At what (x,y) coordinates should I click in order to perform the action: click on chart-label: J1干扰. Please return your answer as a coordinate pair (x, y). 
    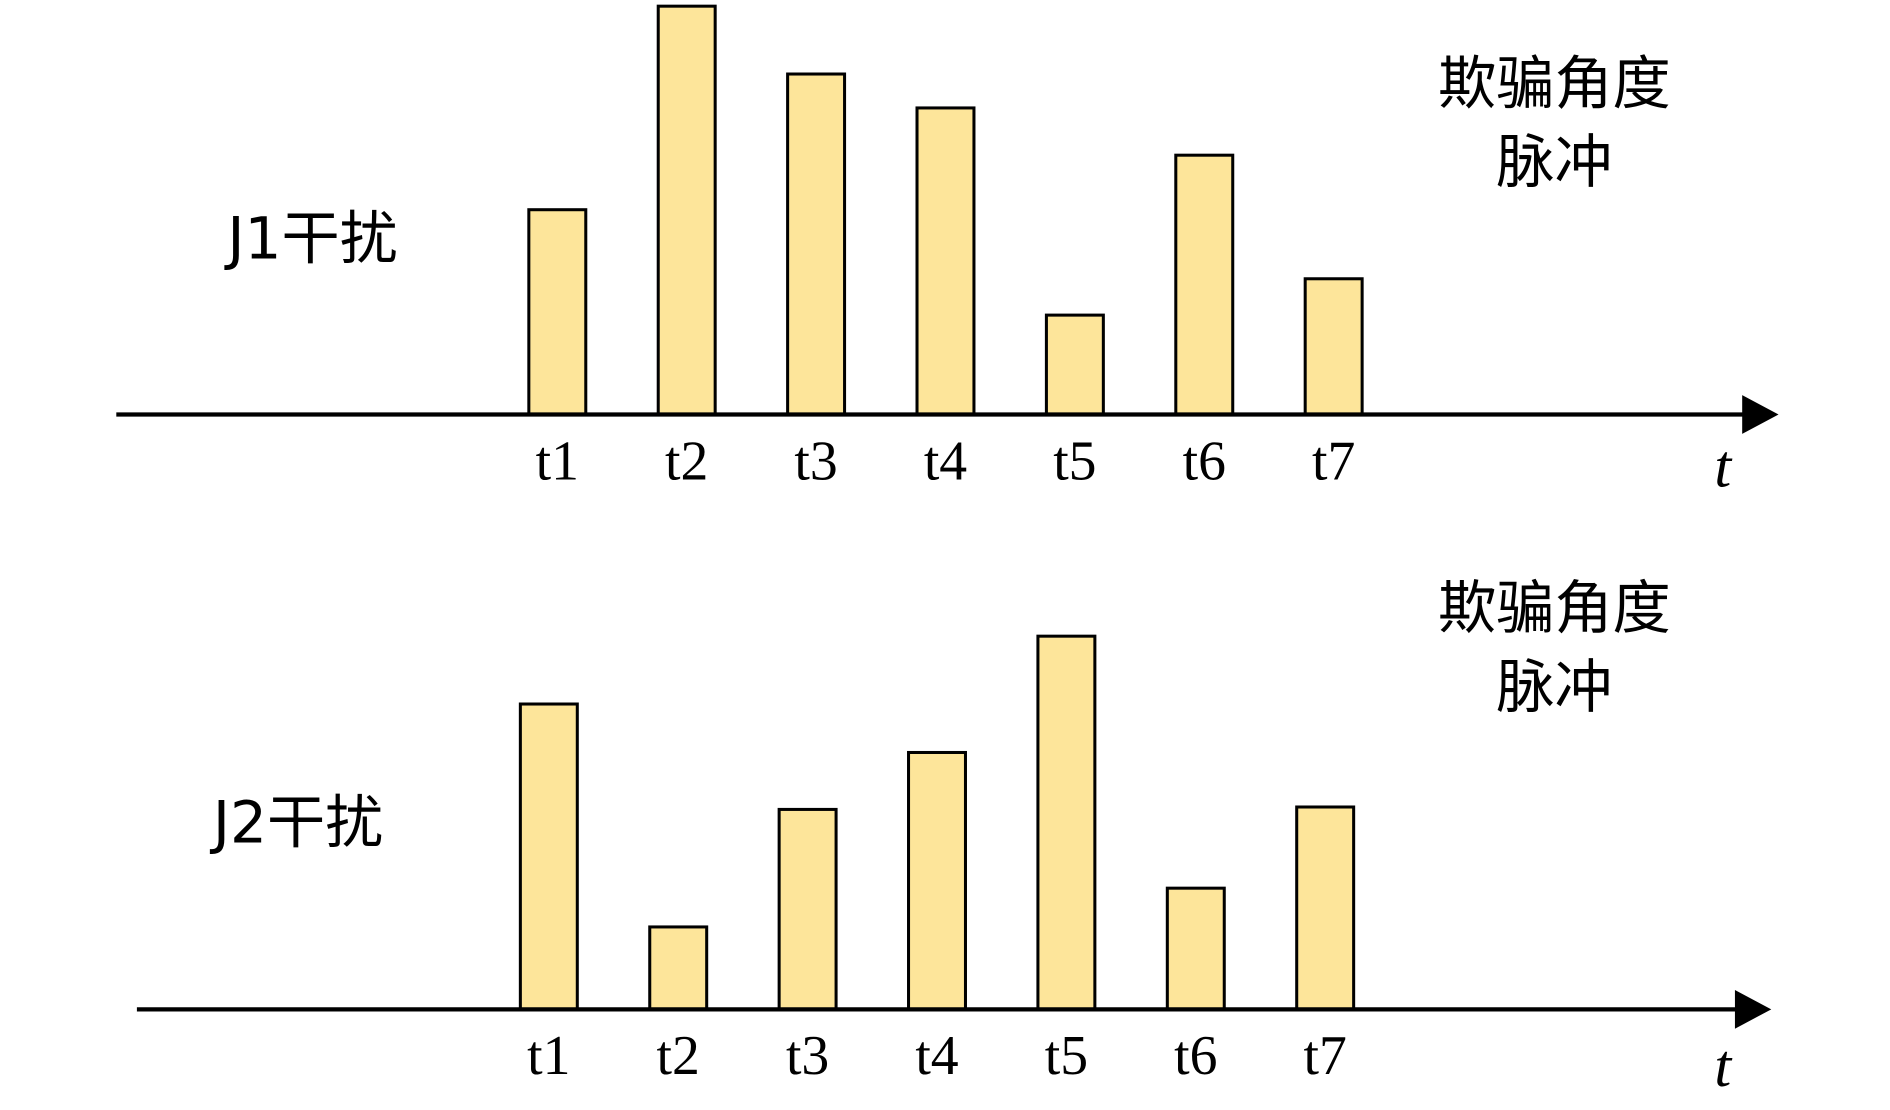
    Looking at the image, I should click on (310, 239).